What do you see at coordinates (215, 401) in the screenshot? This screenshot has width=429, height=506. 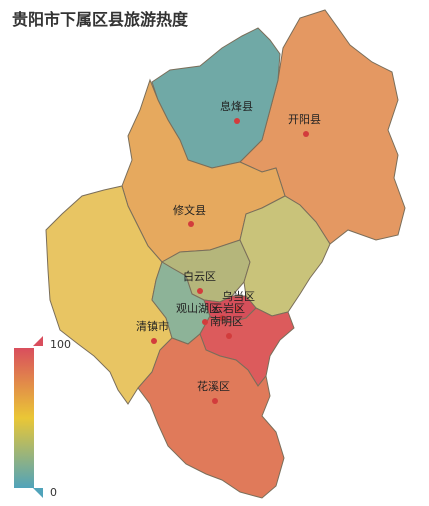 I see `marker-huaxi` at bounding box center [215, 401].